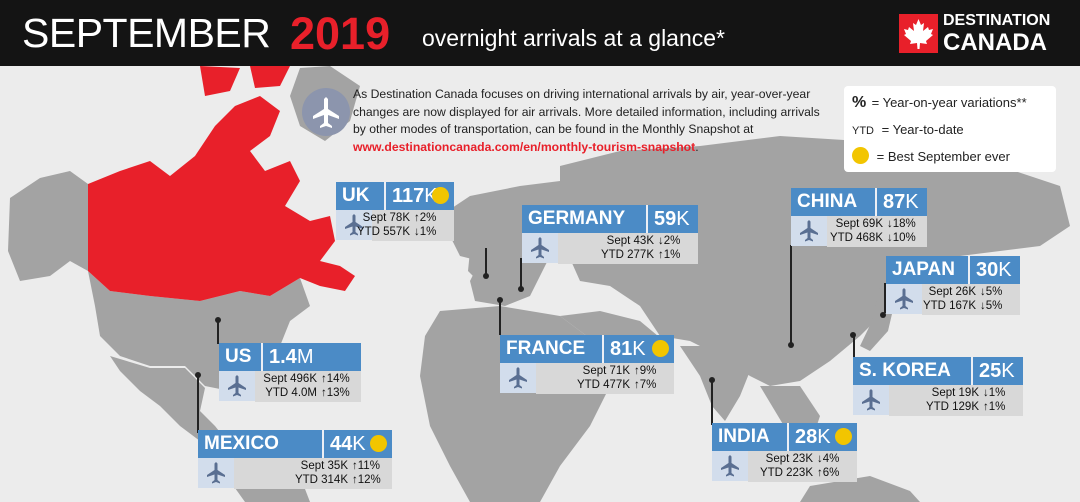  What do you see at coordinates (198, 375) in the screenshot?
I see `mexico-dot` at bounding box center [198, 375].